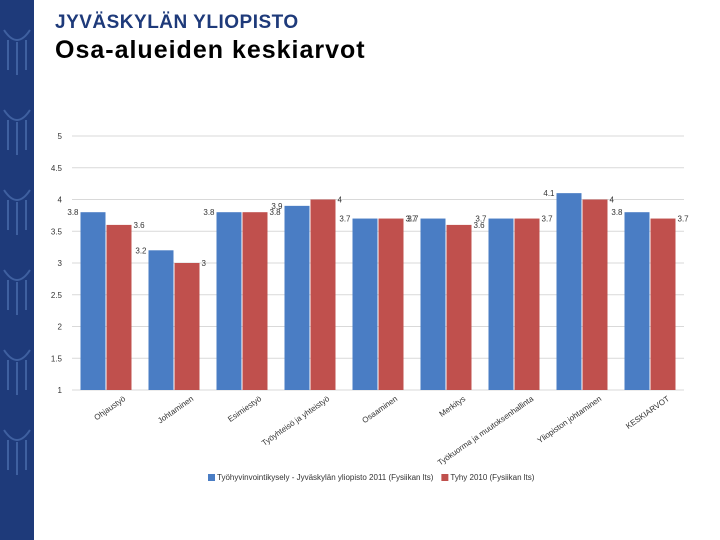 The image size is (720, 540). Describe the element at coordinates (60, 327) in the screenshot. I see `y-tick-label: 2` at that location.